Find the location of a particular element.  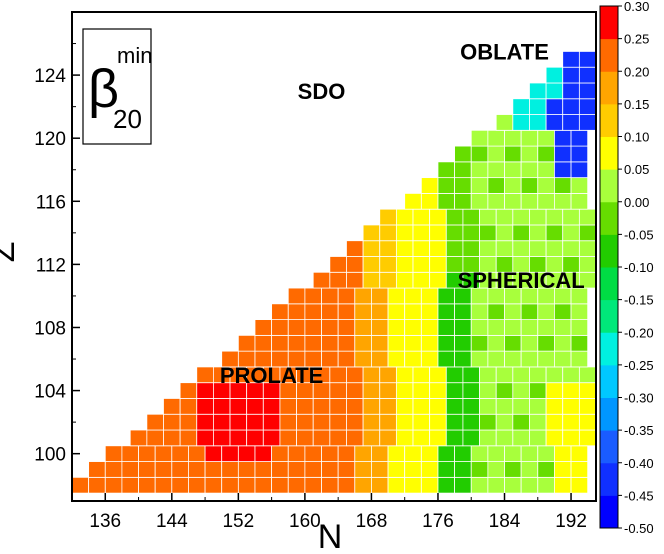

x-axis-label: N is located at coordinates (330, 536).